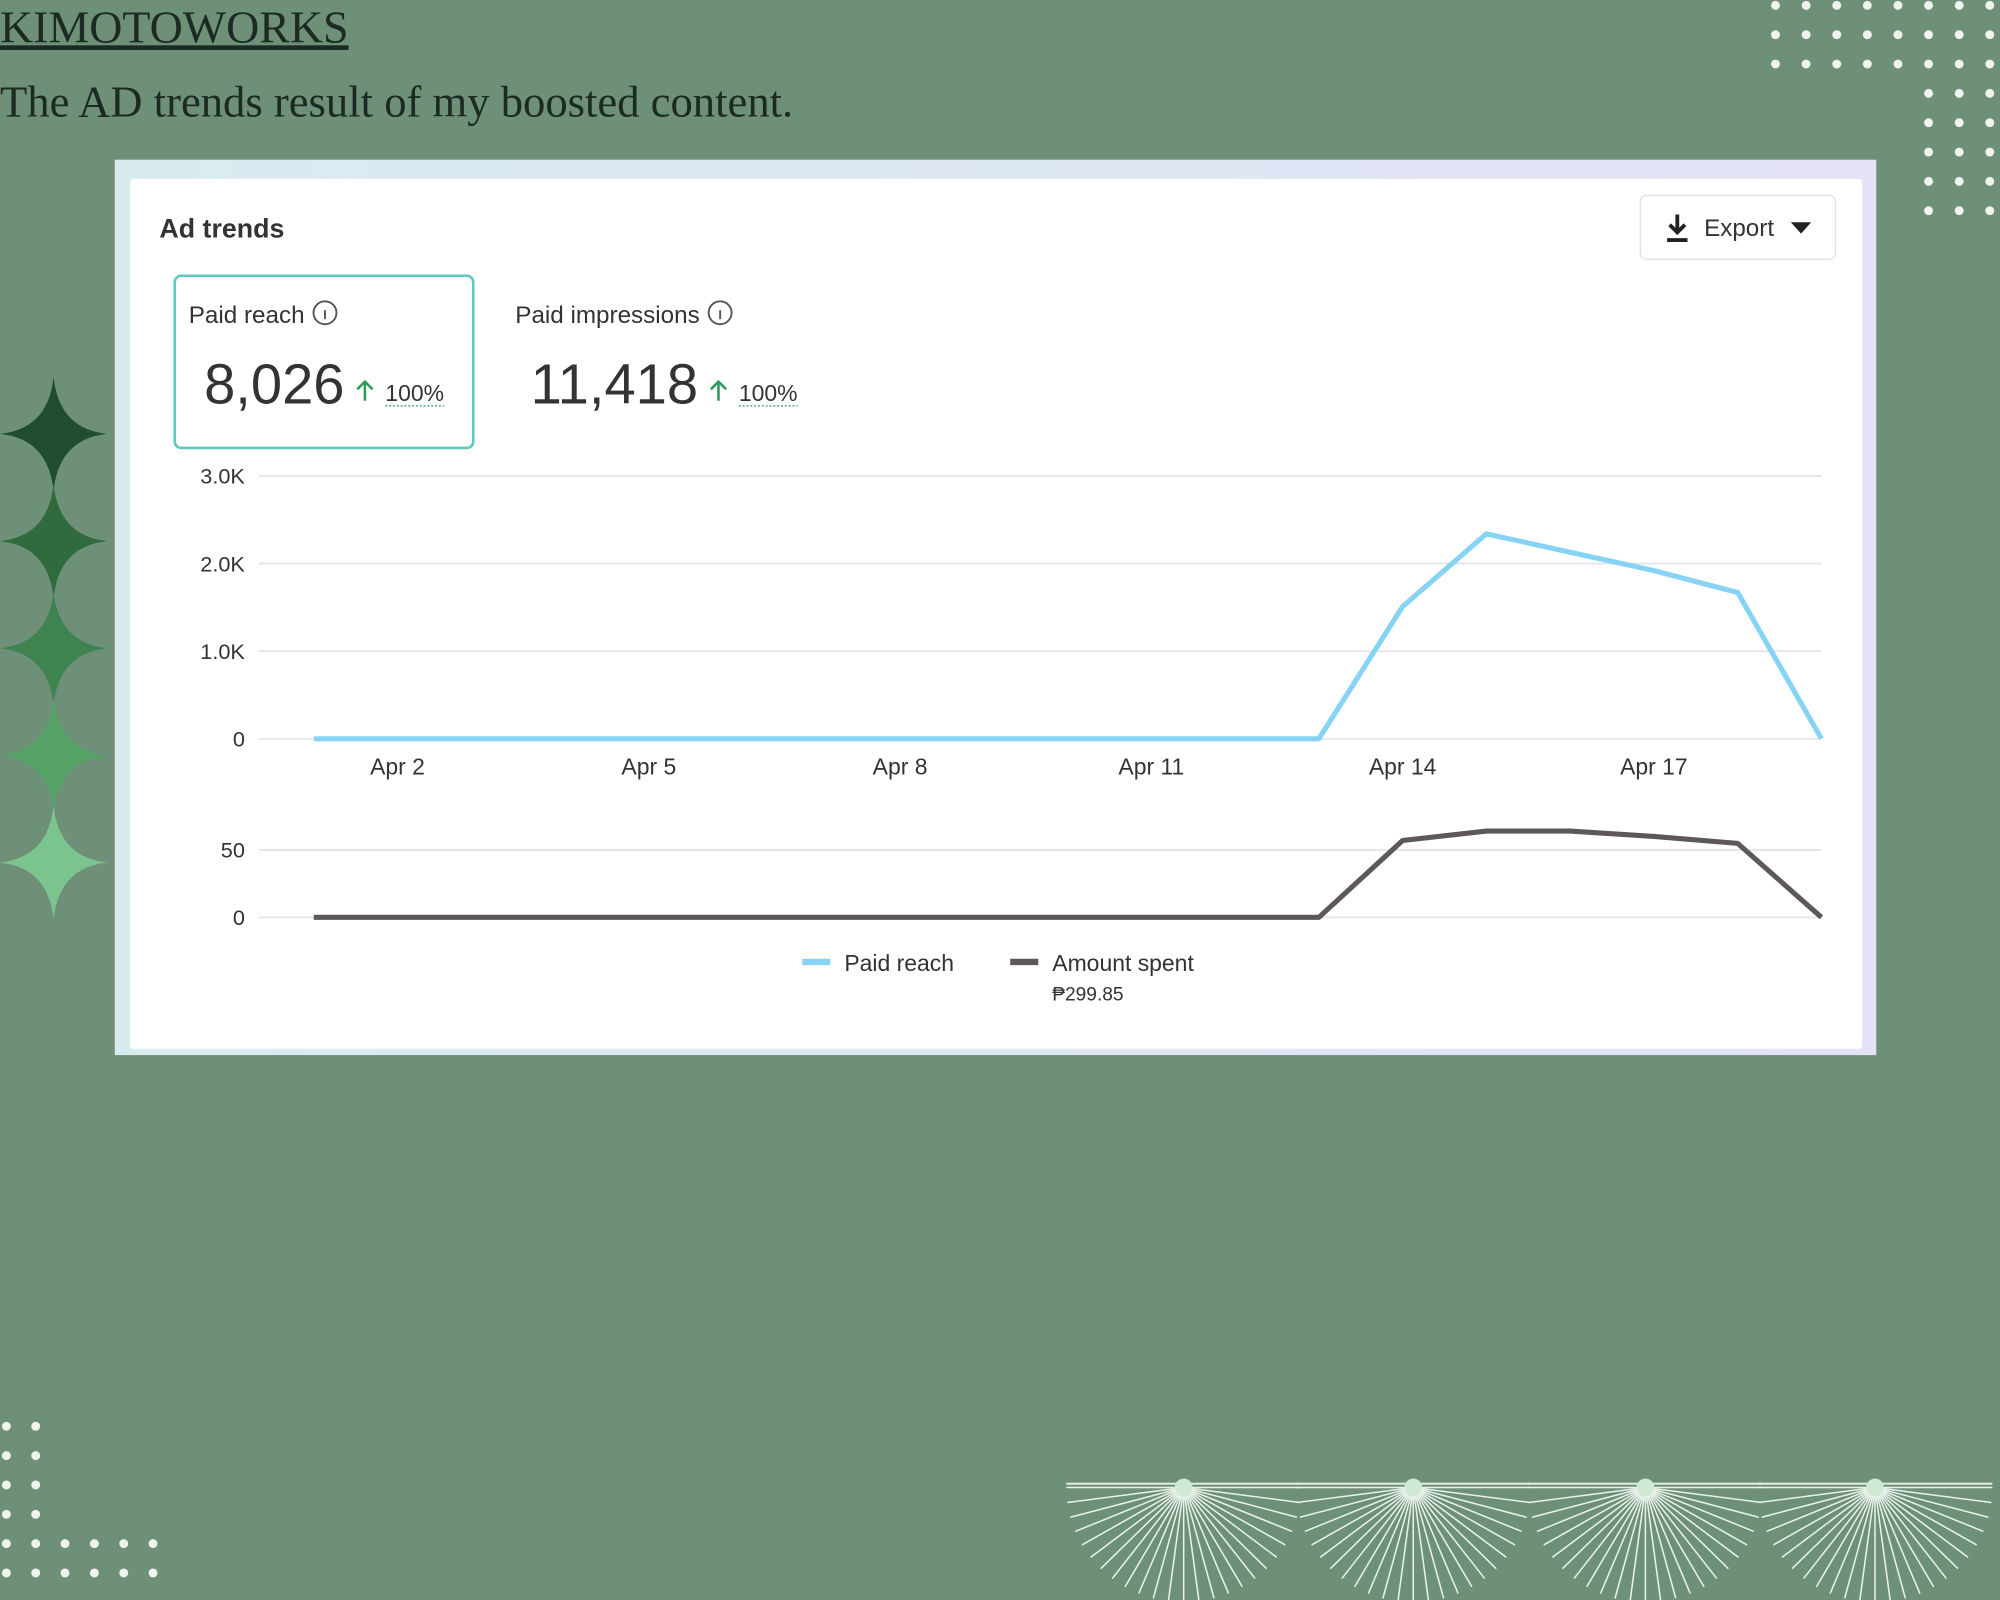 Image resolution: width=2000 pixels, height=1600 pixels. I want to click on x-tick-label: Apr 2, so click(397, 766).